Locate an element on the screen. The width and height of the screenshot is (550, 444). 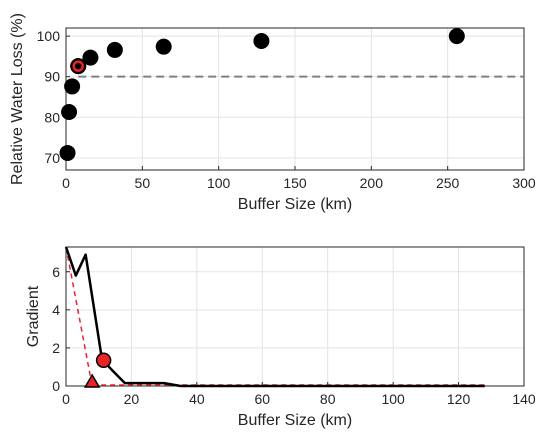
y-tick-label: 4 is located at coordinates (56, 310).